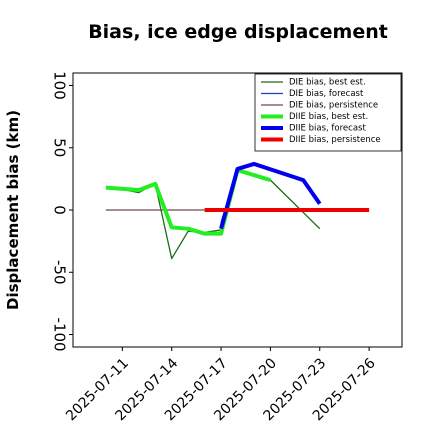  Describe the element at coordinates (60, 85) in the screenshot. I see `y-tick-label: 100` at that location.